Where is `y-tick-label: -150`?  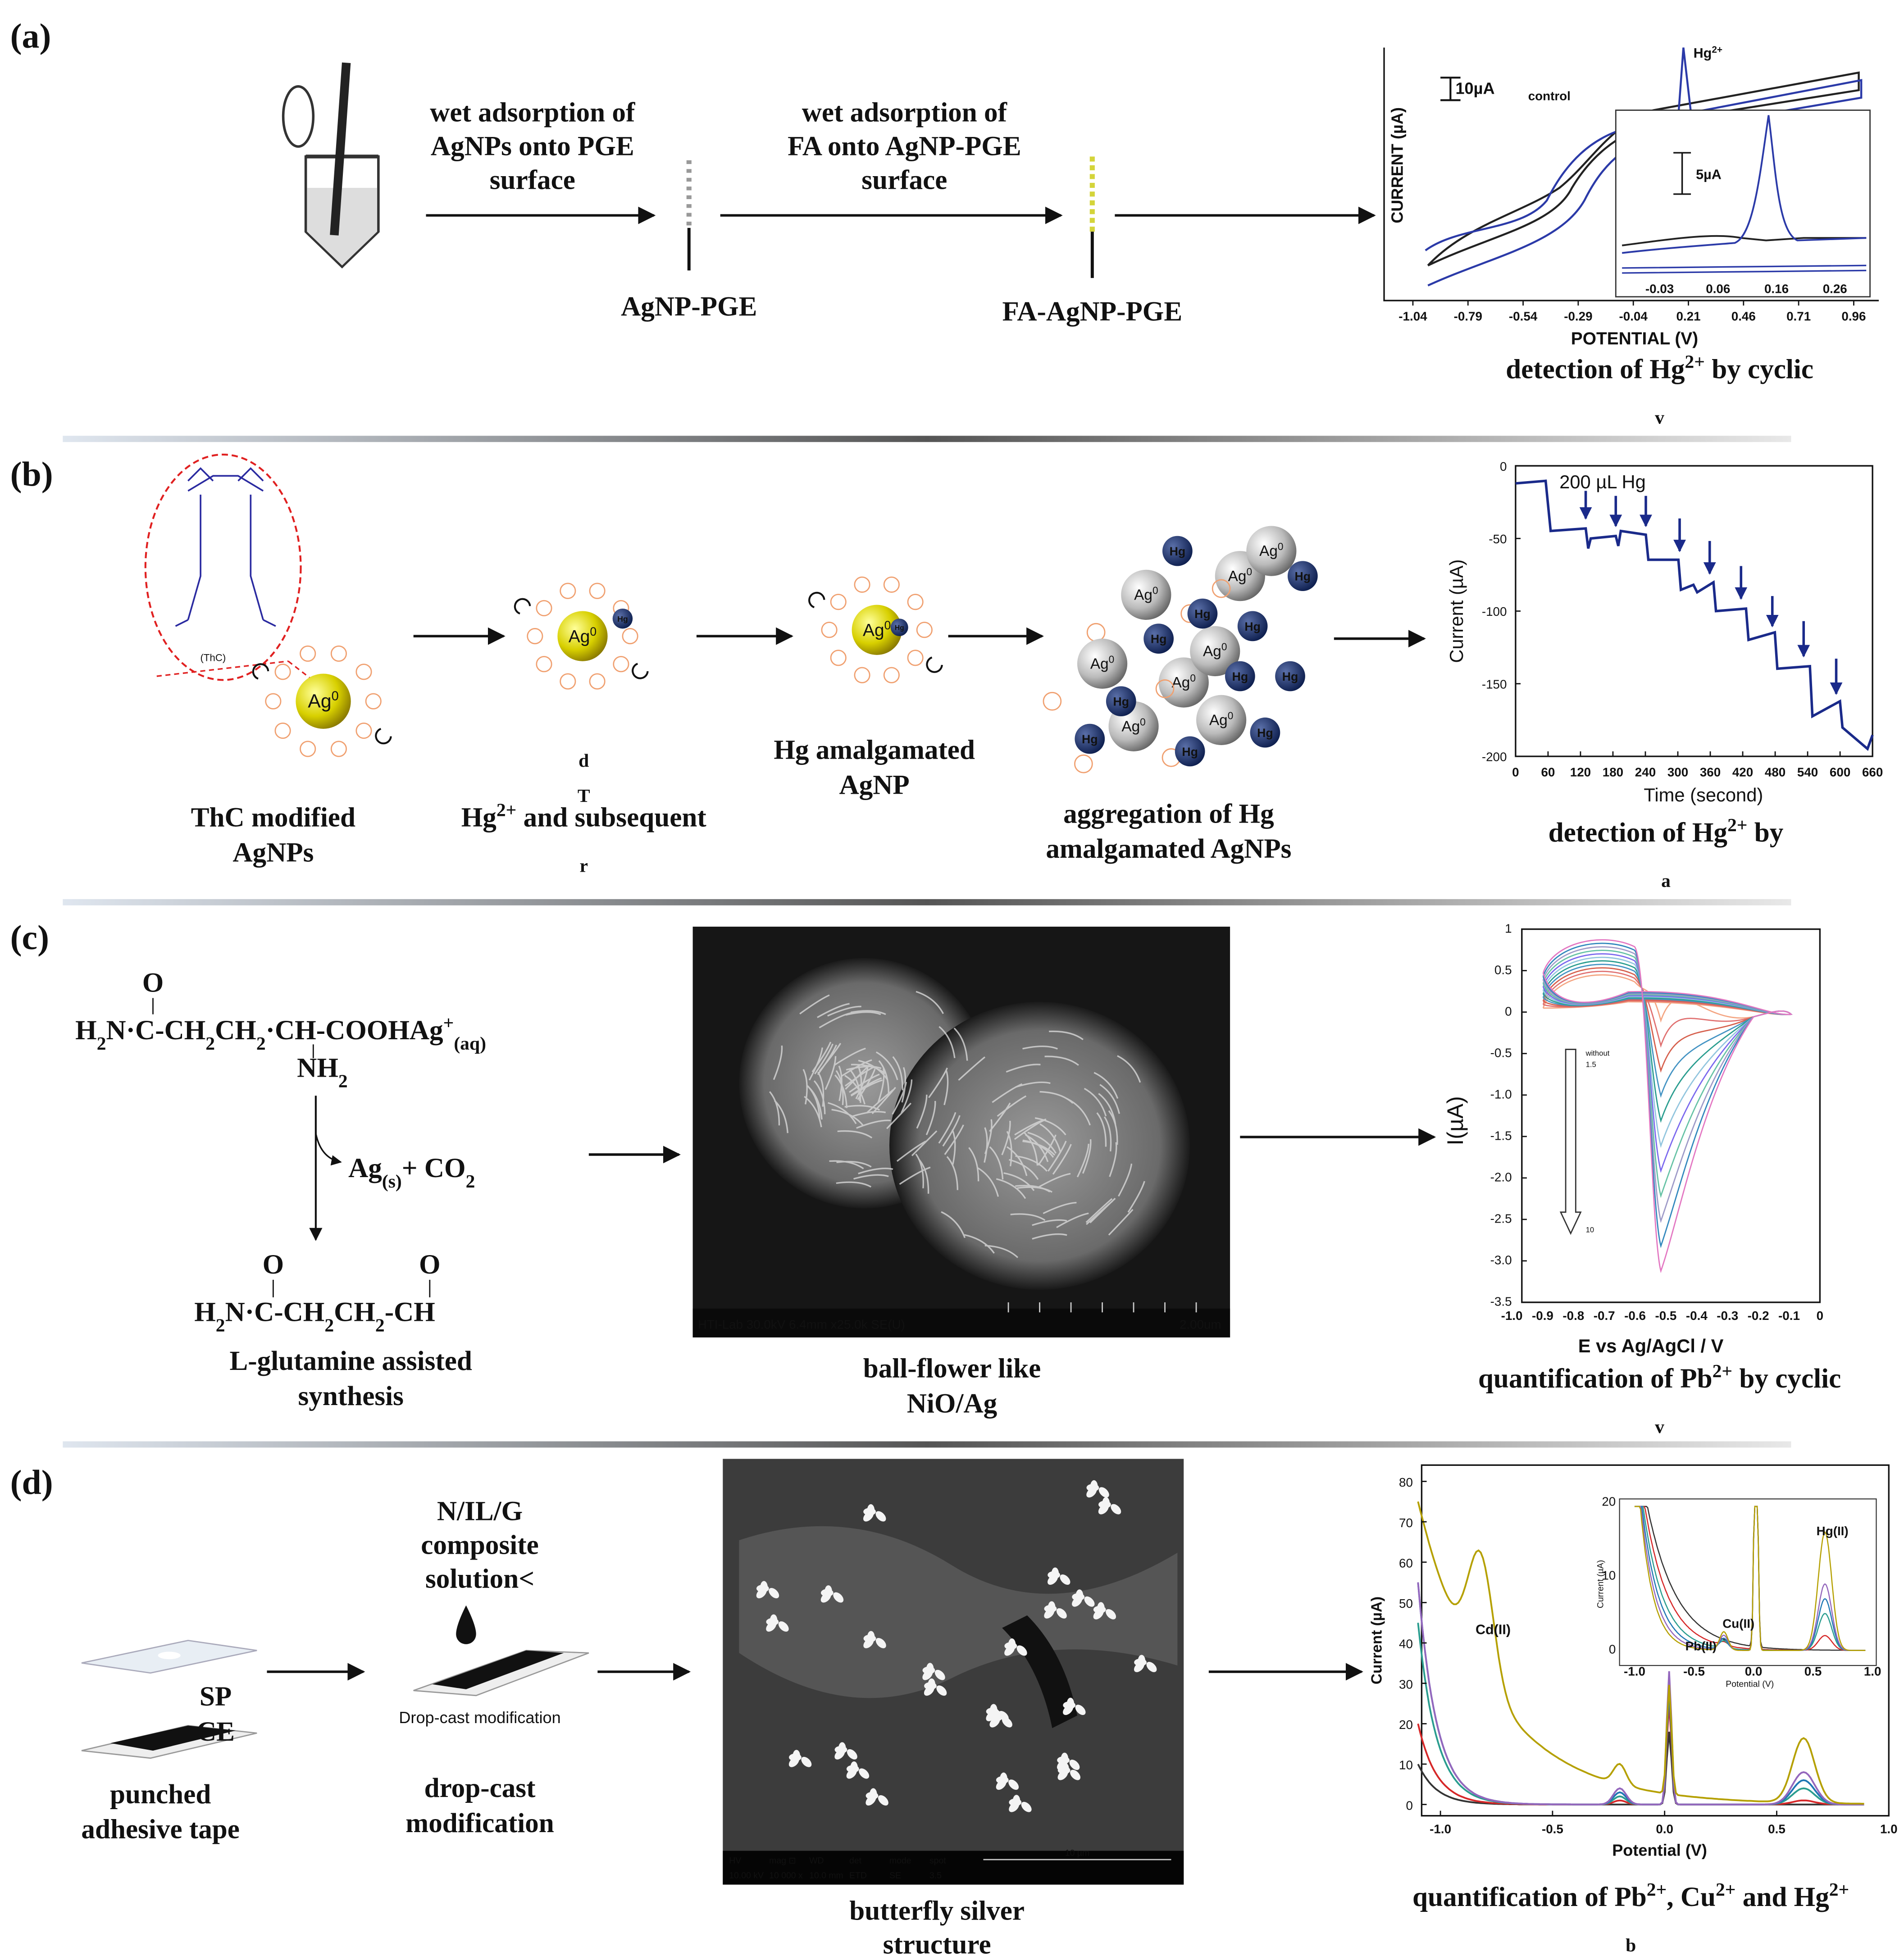
y-tick-label: -150 is located at coordinates (1494, 684).